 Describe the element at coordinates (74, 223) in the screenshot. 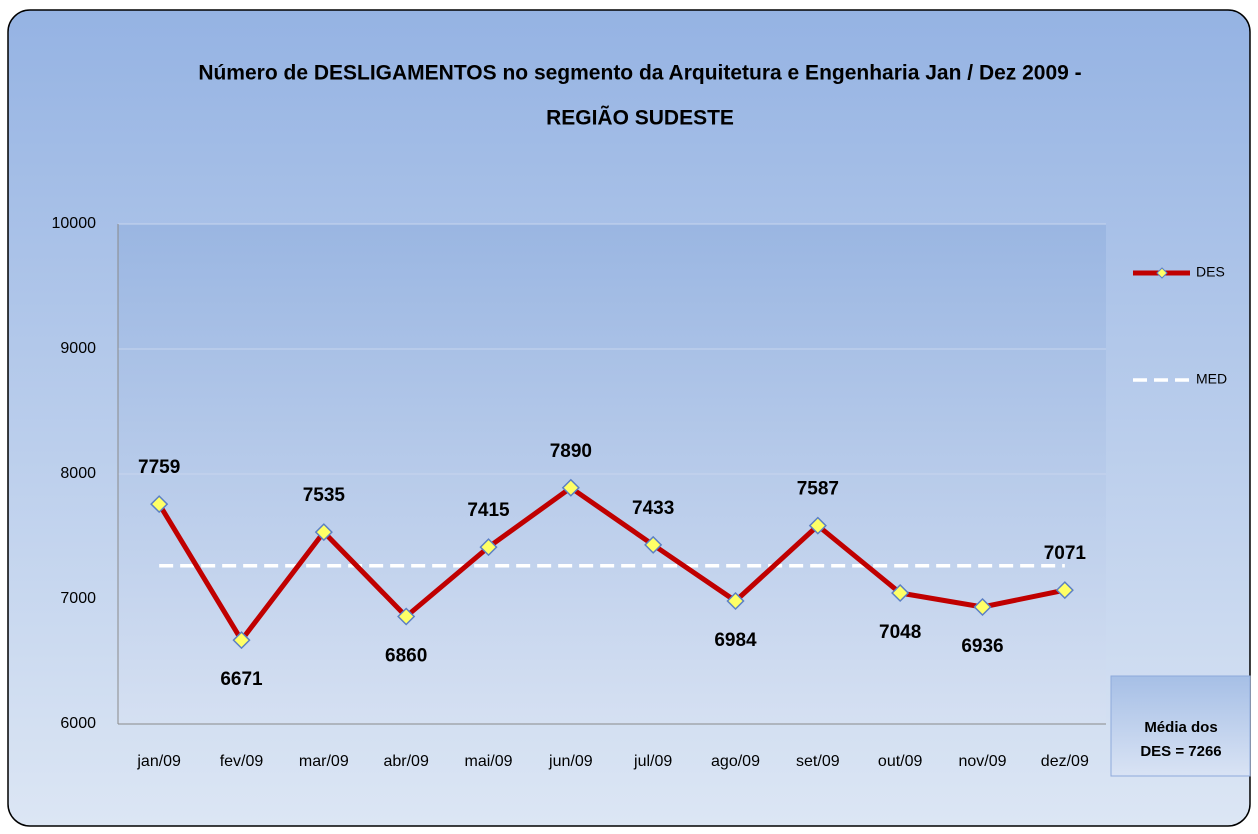

I see `y-tick-label: 10000` at that location.